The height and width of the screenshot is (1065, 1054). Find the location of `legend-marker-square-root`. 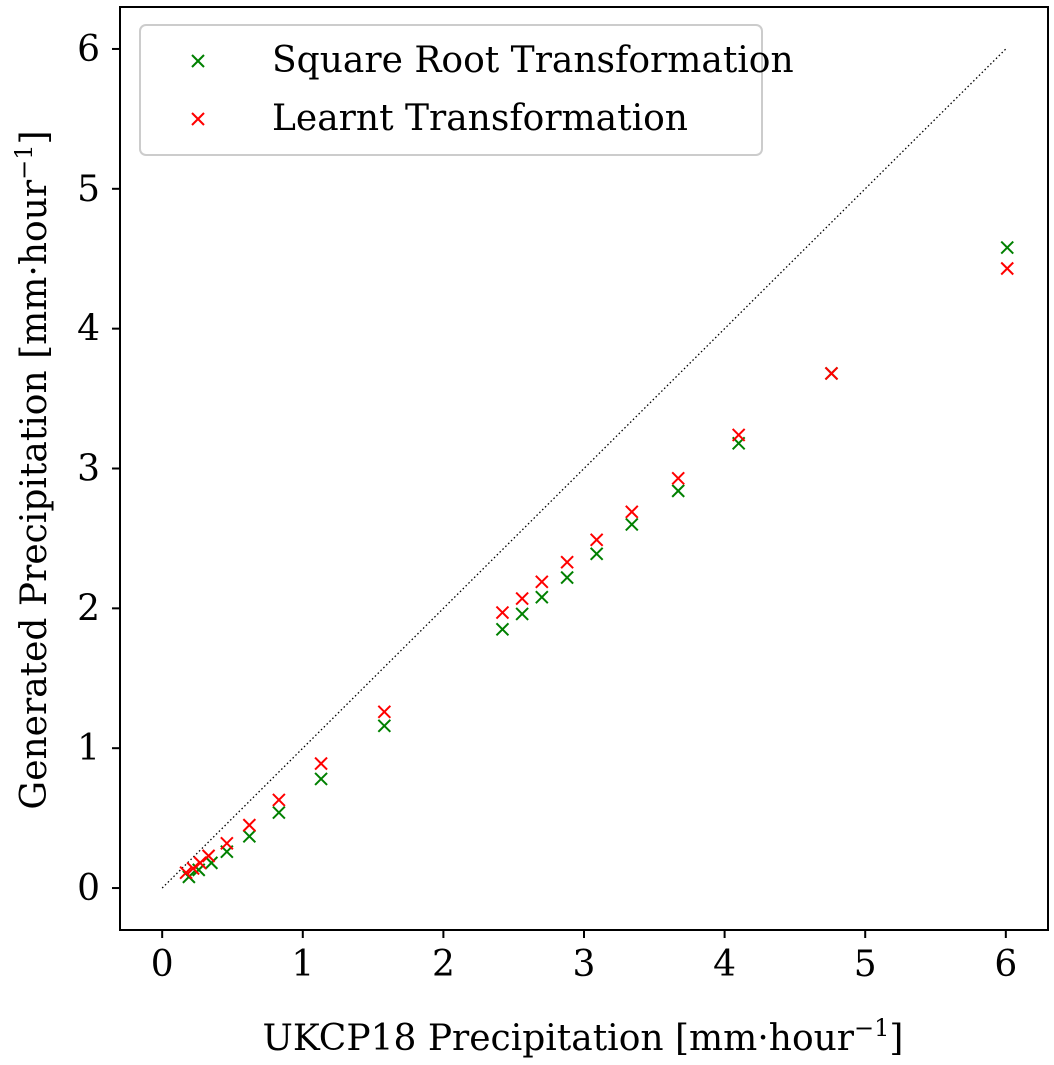

legend-marker-square-root is located at coordinates (198, 61).